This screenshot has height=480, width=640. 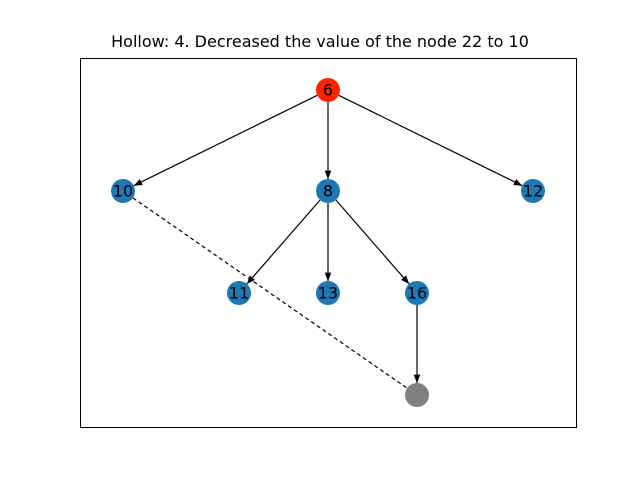 I want to click on node-16: 16, so click(x=417, y=293).